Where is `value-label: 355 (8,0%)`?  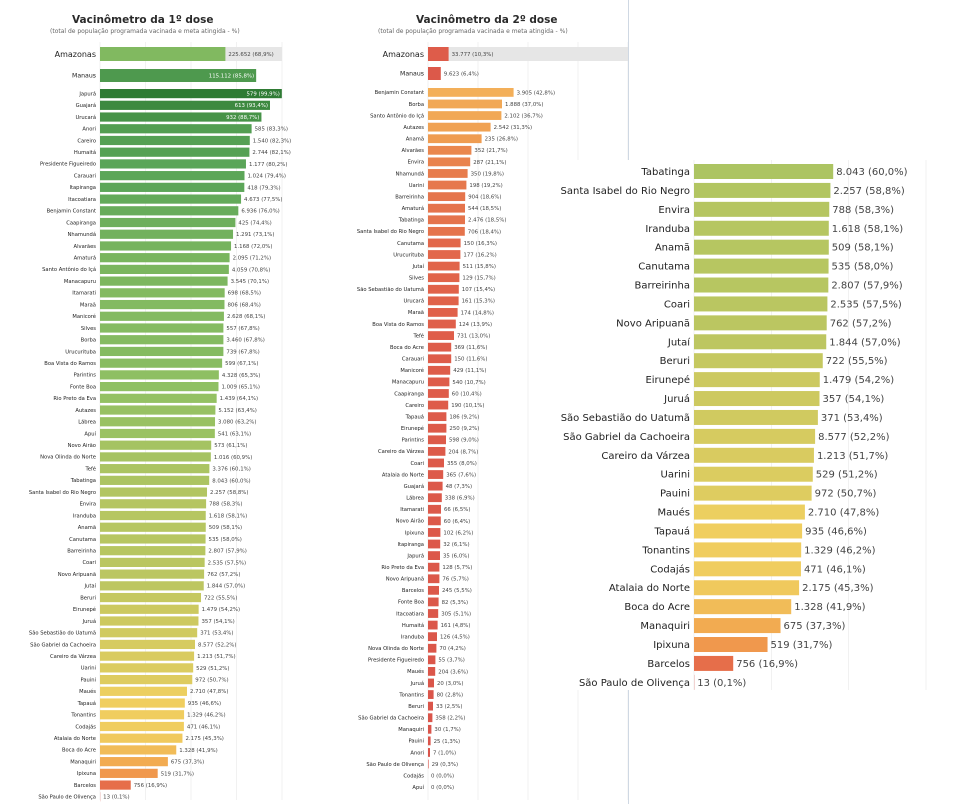
value-label: 355 (8,0%) is located at coordinates (462, 464).